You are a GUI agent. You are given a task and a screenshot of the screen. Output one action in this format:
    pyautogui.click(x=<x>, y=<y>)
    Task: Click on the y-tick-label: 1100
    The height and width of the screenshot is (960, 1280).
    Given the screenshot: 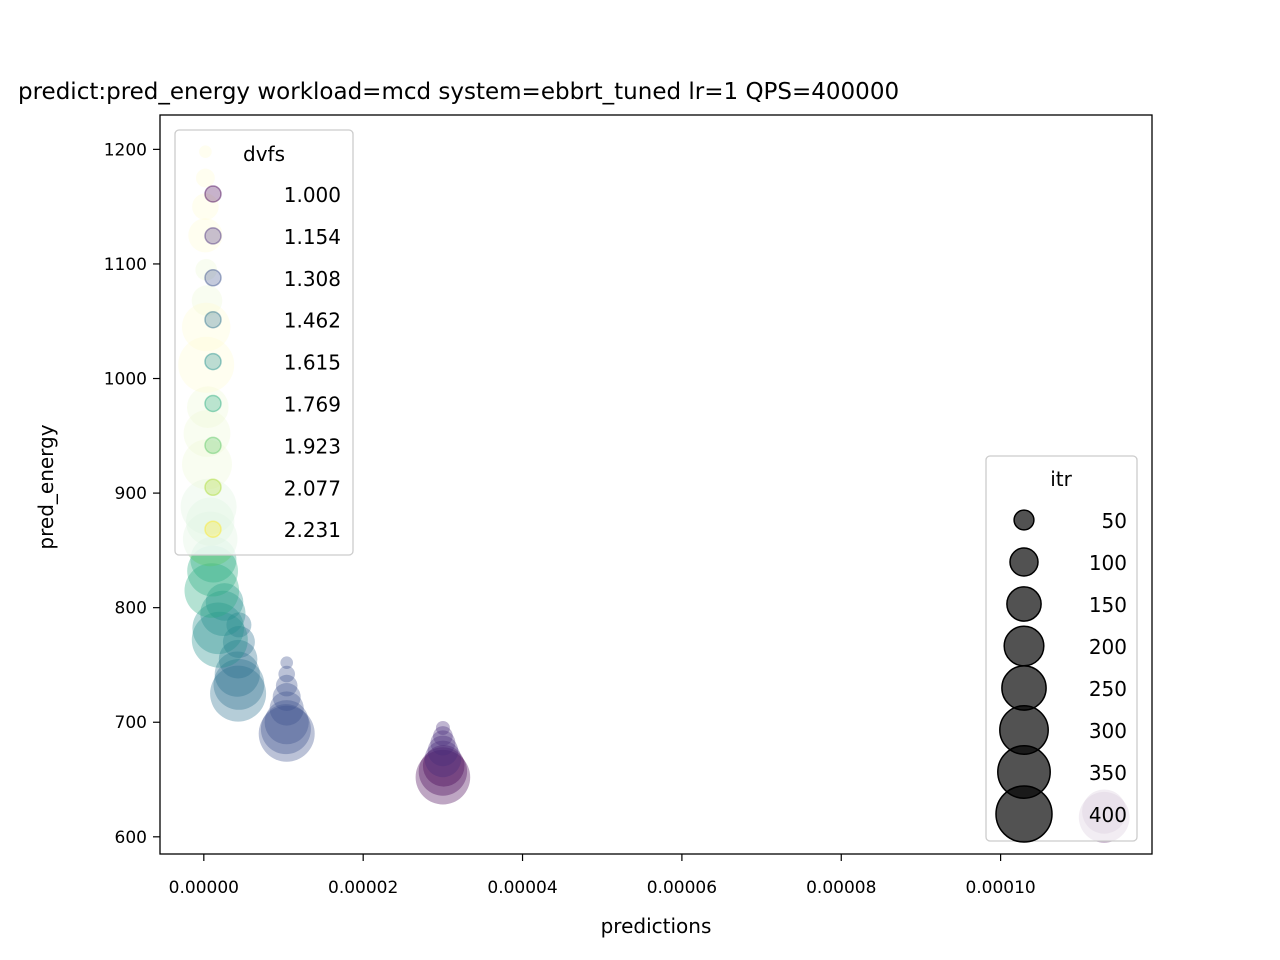 What is the action you would take?
    pyautogui.click(x=125, y=265)
    